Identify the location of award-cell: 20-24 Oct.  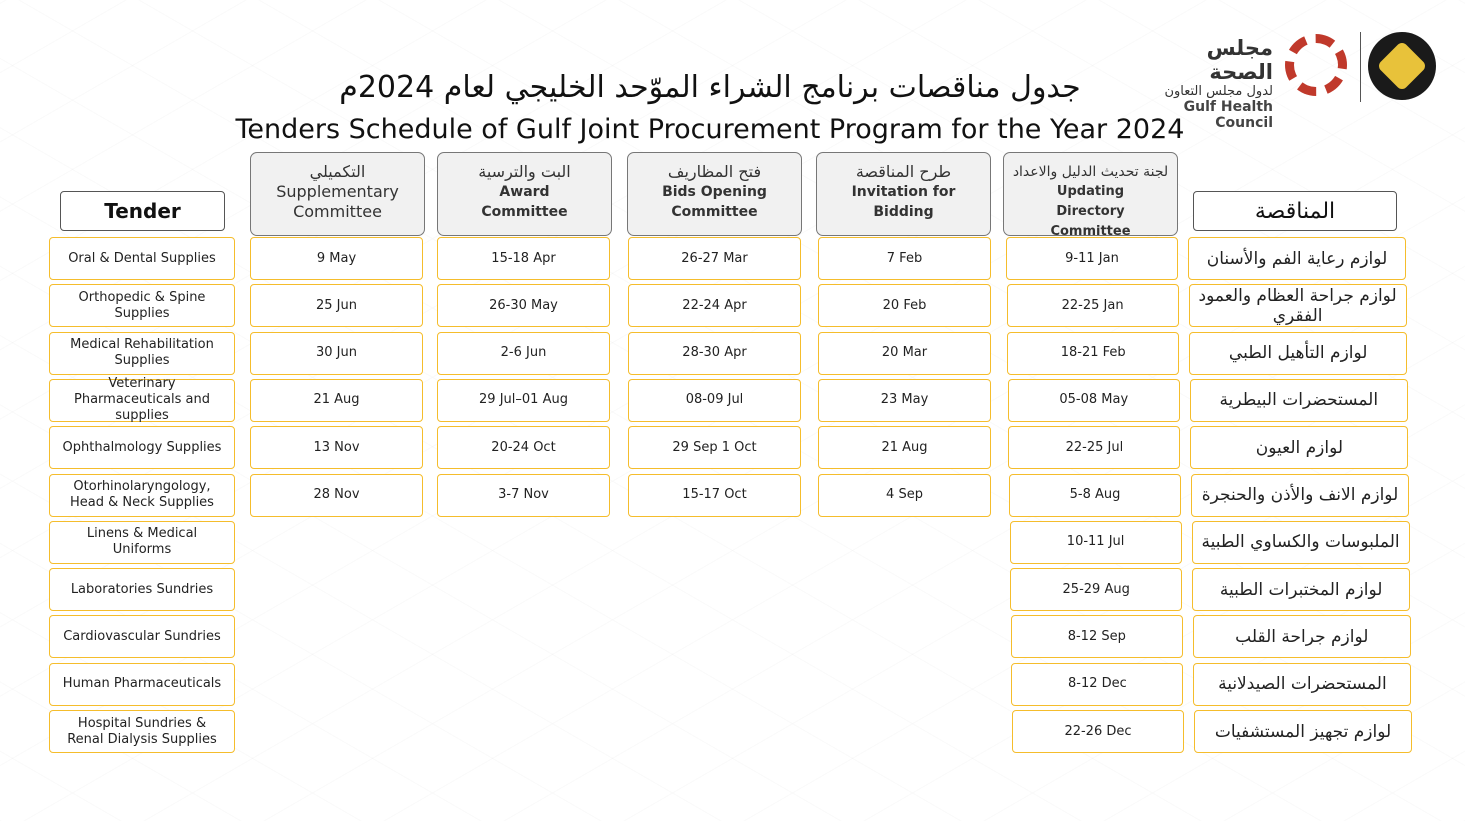
(523, 448).